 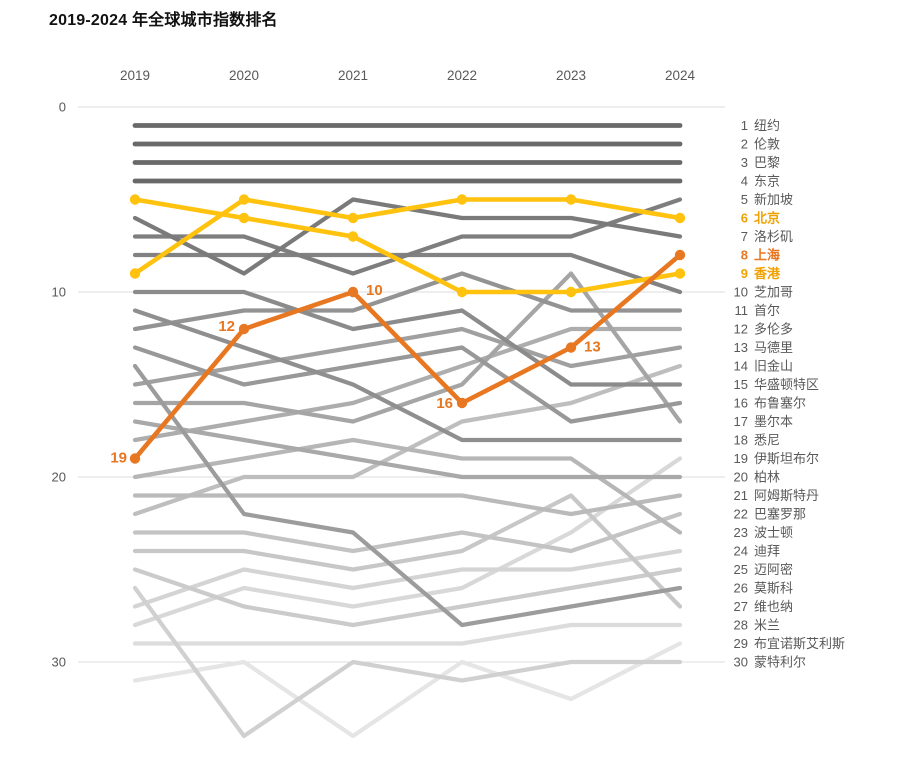 What do you see at coordinates (680, 218) in the screenshot?
I see `data-point-6-2024` at bounding box center [680, 218].